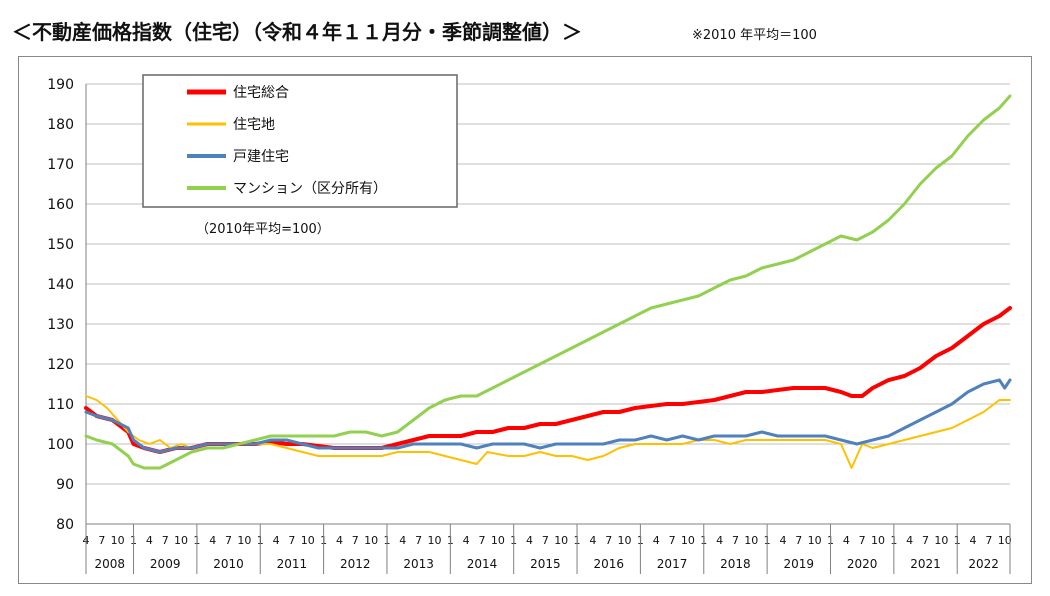 The image size is (1050, 596). I want to click on y-tick-label: 190, so click(60, 85).